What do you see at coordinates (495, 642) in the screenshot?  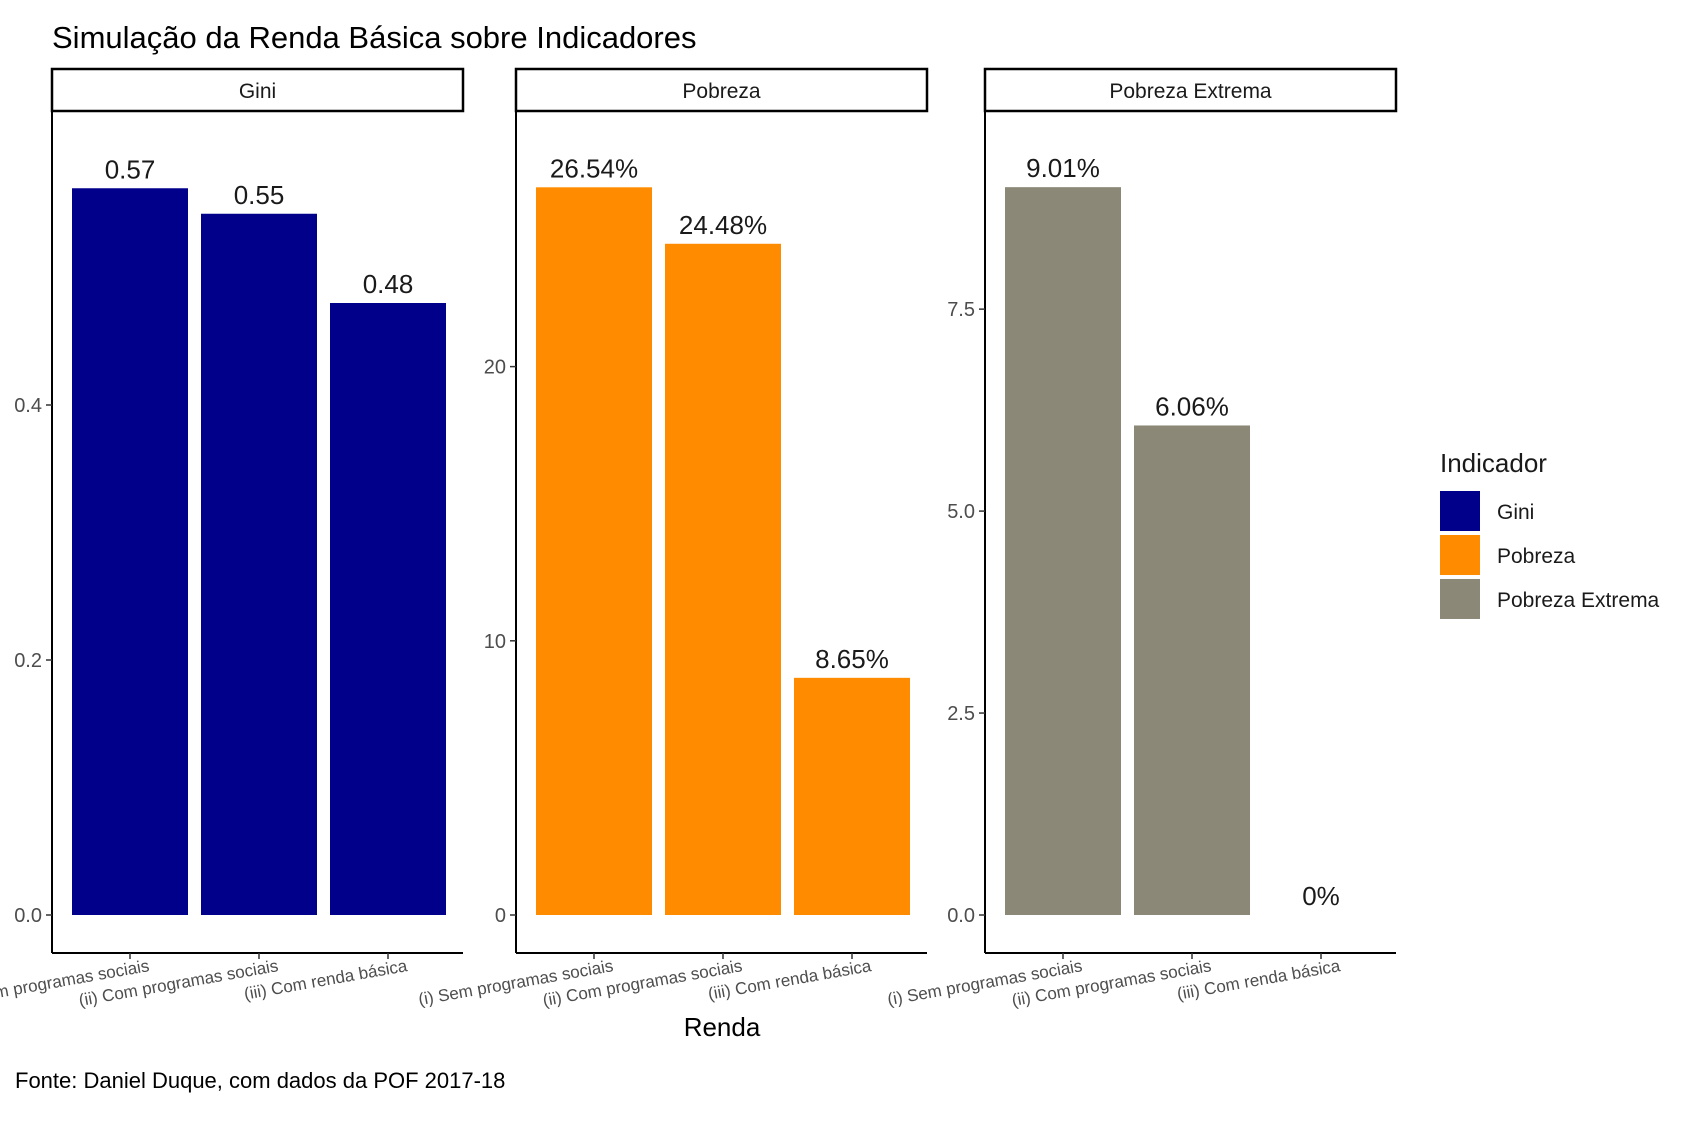 I see `y-tick-label: 10` at bounding box center [495, 642].